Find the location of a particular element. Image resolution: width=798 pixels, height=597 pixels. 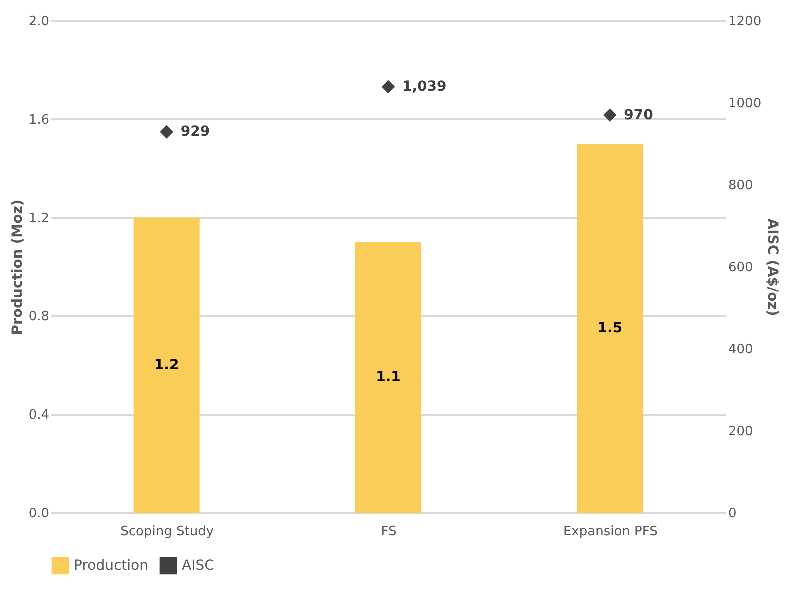

x-tick-label: FS is located at coordinates (389, 532).